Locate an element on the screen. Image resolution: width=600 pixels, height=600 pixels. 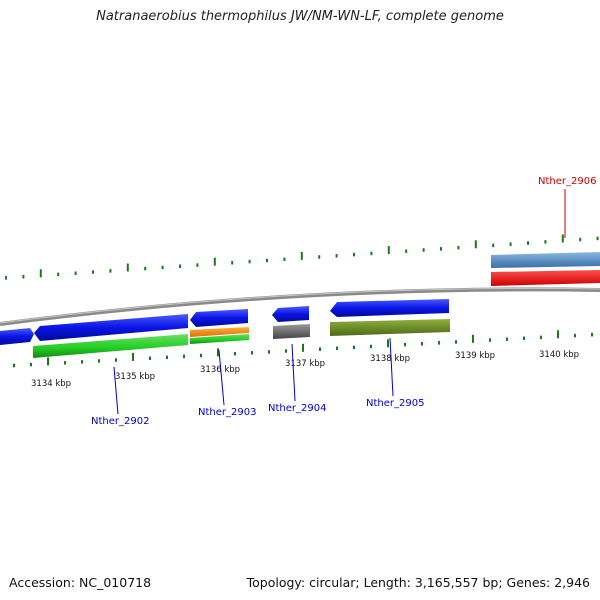
gene-label: Nther_2905 is located at coordinates (395, 403).